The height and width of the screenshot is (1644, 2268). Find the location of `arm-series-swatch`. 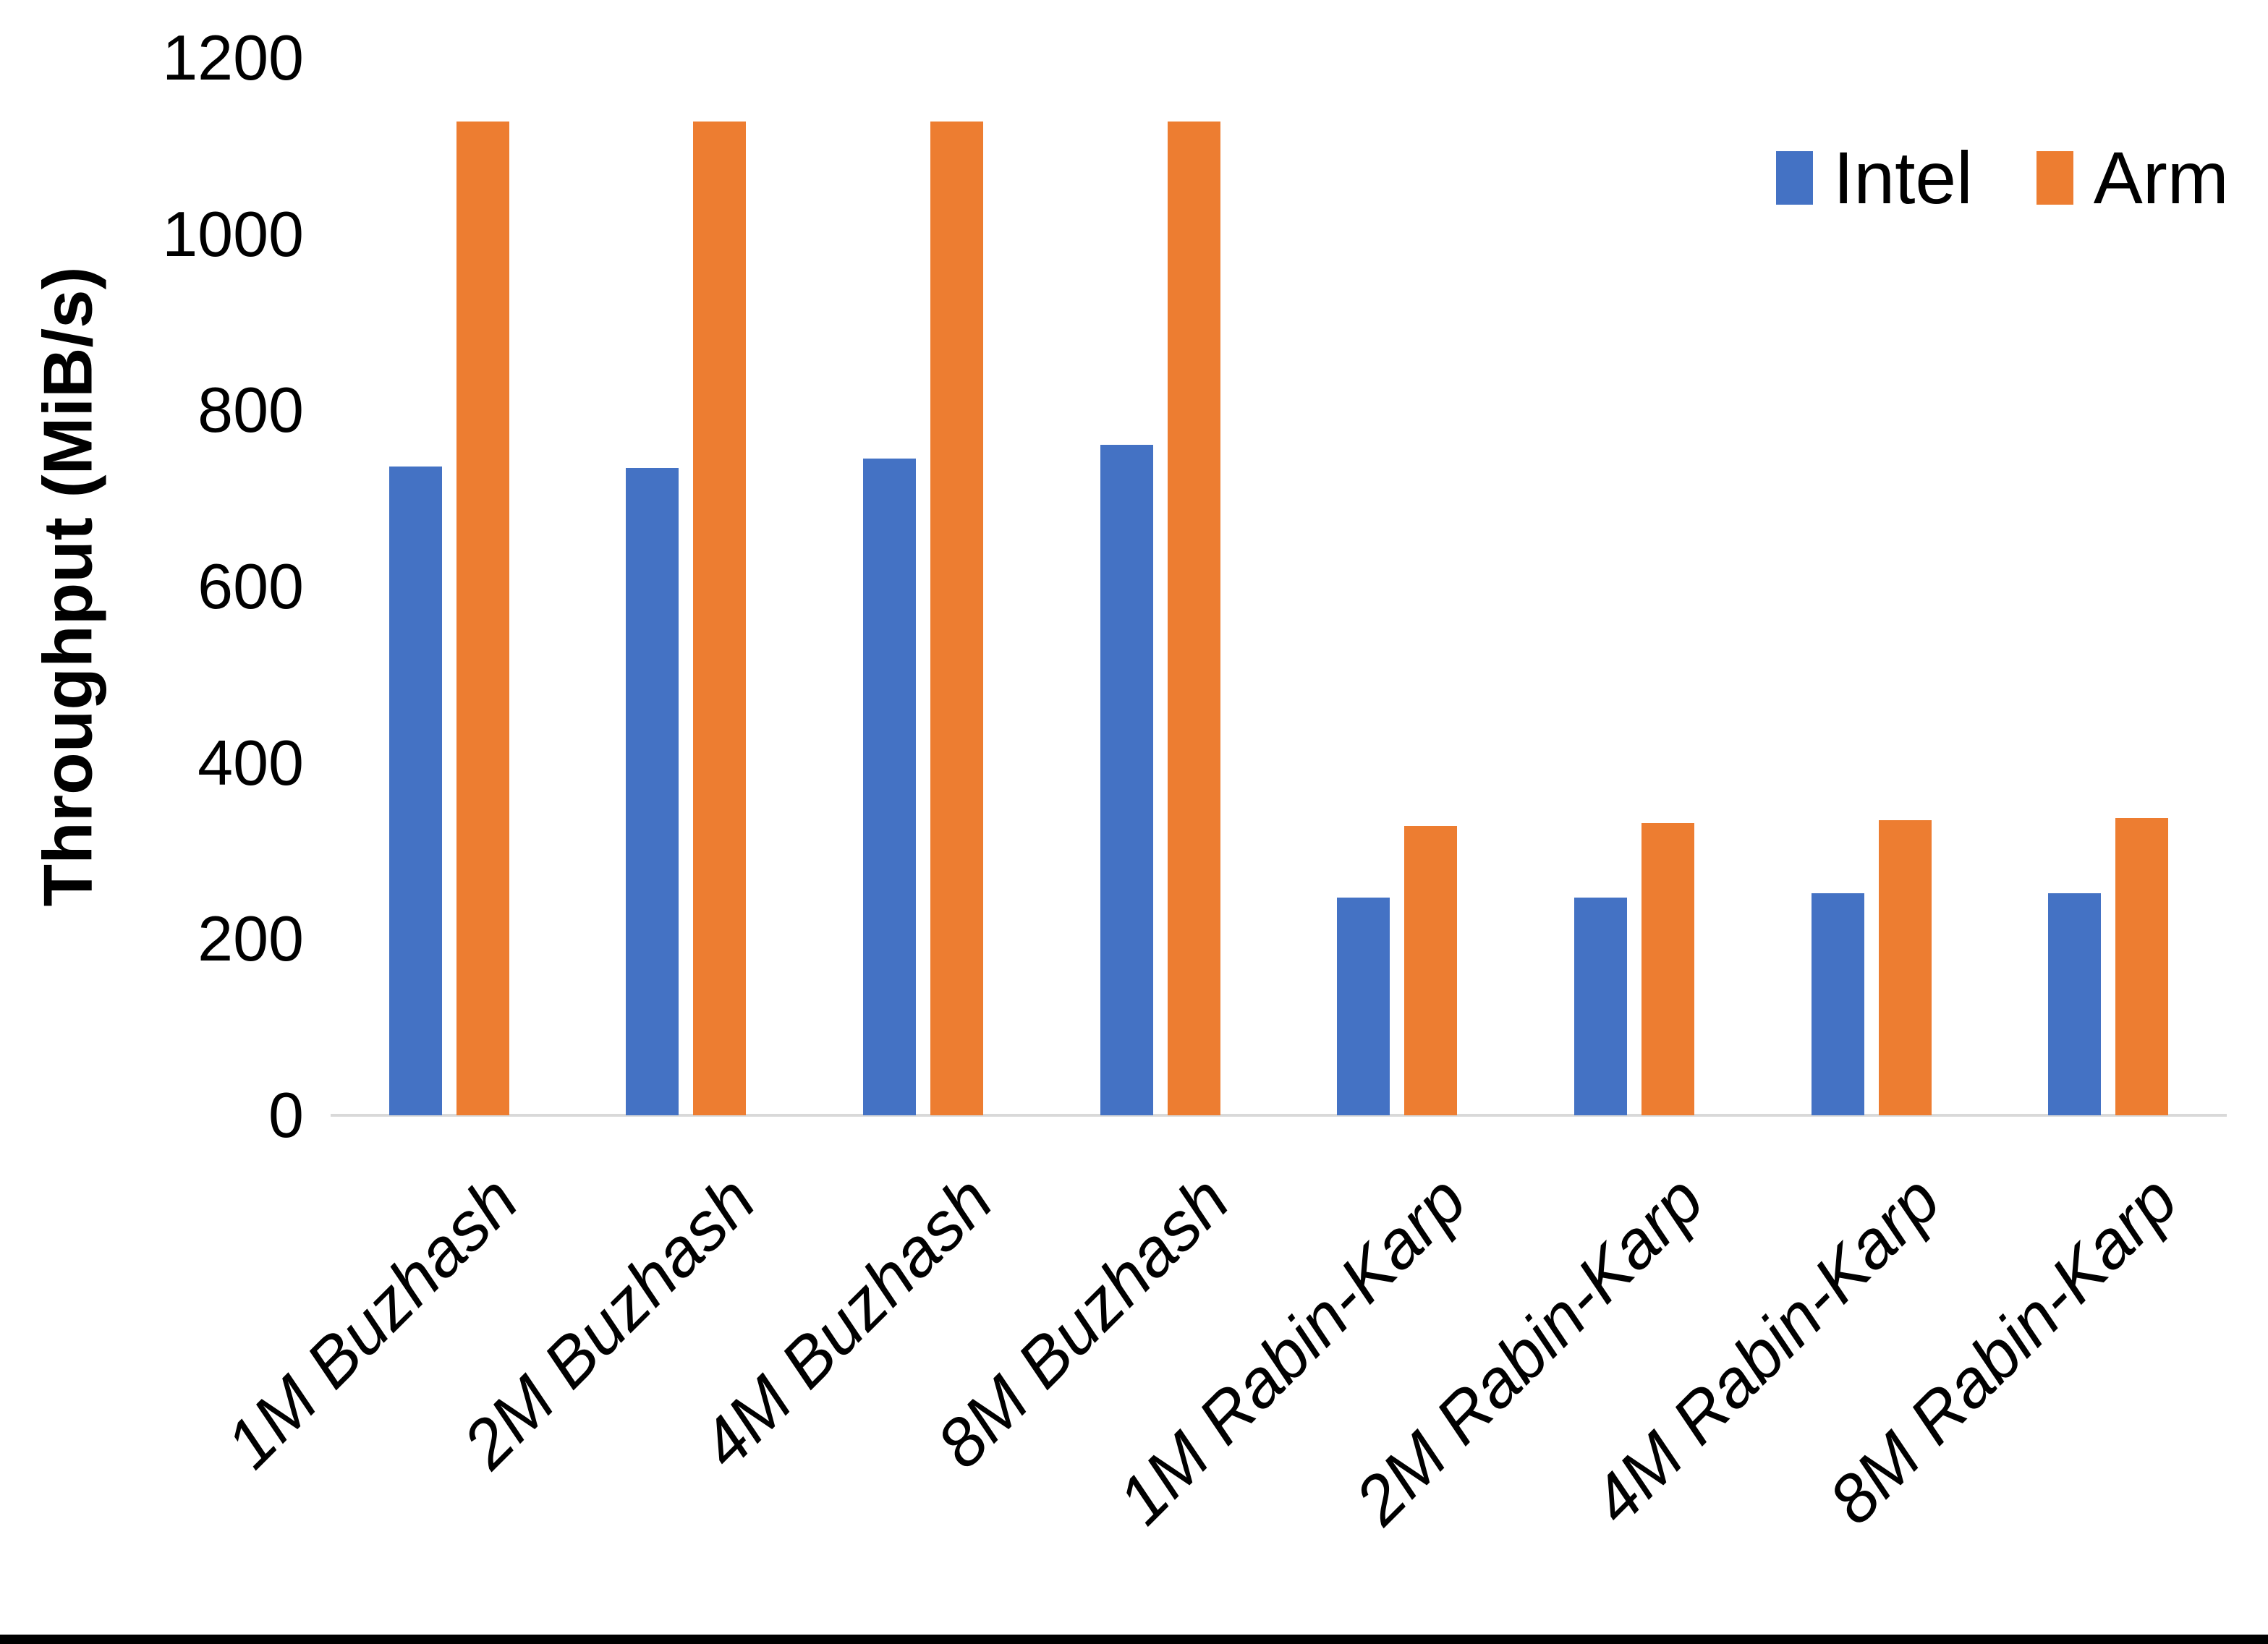

arm-series-swatch is located at coordinates (2054, 178).